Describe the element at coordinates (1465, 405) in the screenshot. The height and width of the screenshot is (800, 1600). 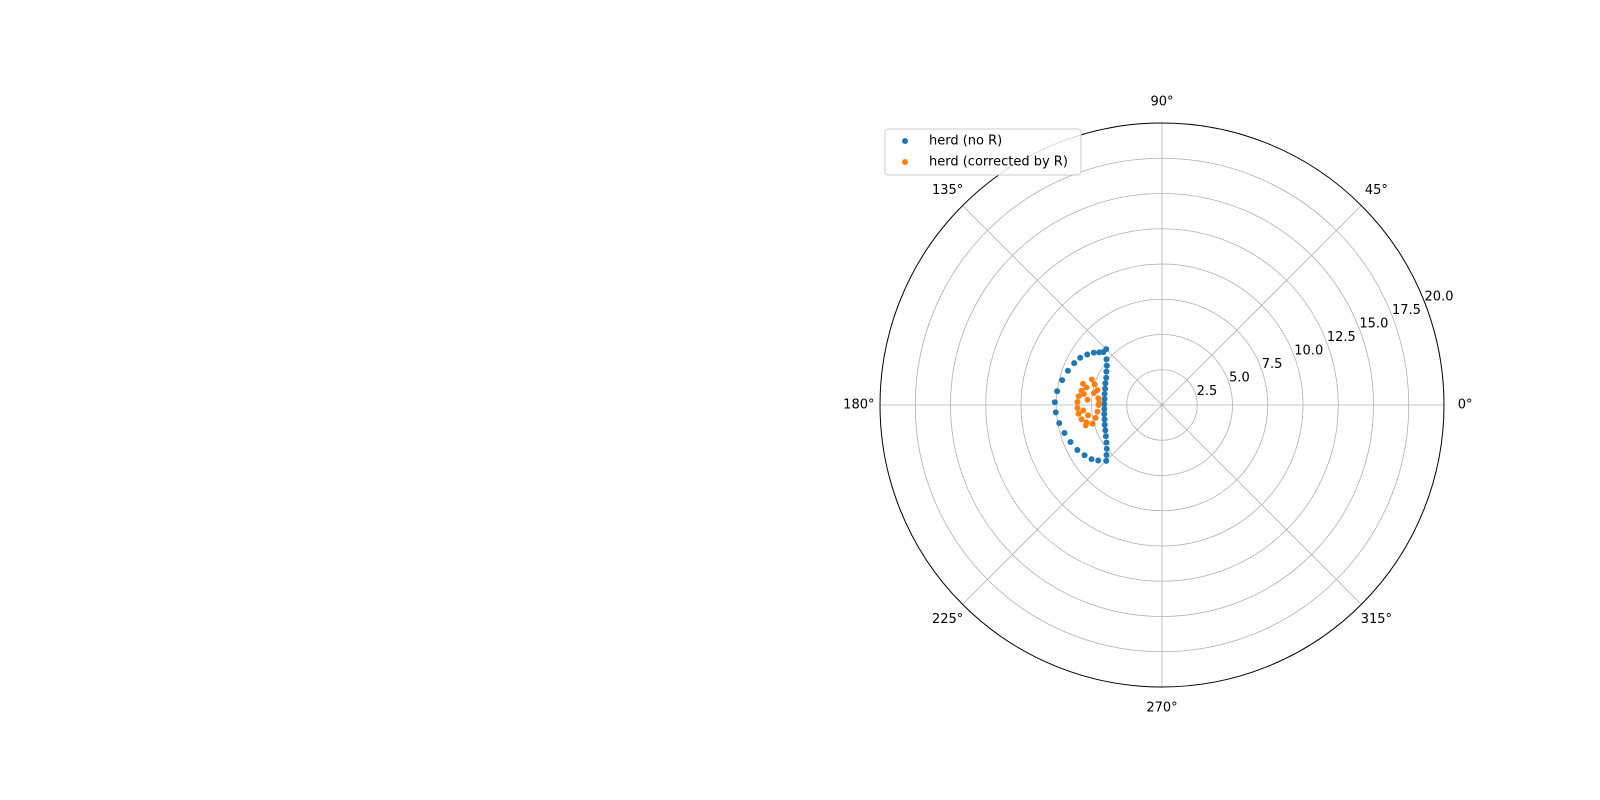
I see `theta-tick-label: 0°` at that location.